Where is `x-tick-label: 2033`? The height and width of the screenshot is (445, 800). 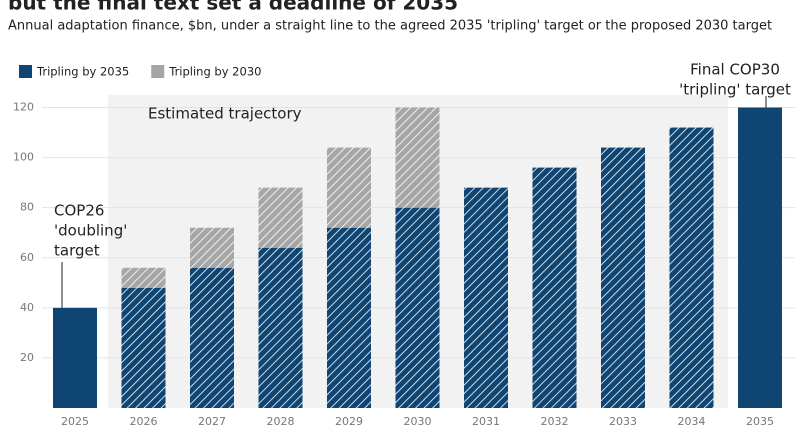 x-tick-label: 2033 is located at coordinates (623, 421).